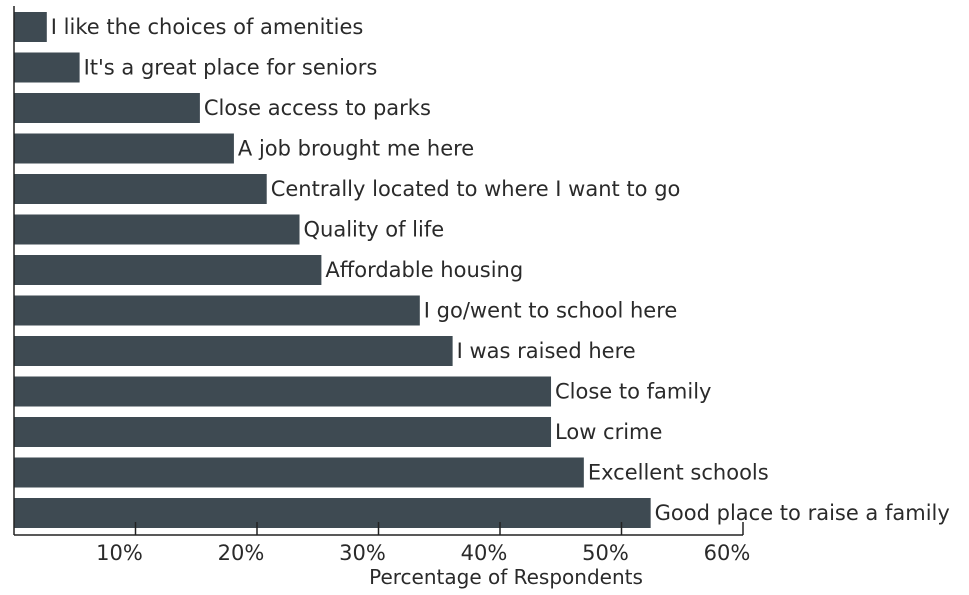 The image size is (969, 595). I want to click on category-label-10: Close to family, so click(633, 392).